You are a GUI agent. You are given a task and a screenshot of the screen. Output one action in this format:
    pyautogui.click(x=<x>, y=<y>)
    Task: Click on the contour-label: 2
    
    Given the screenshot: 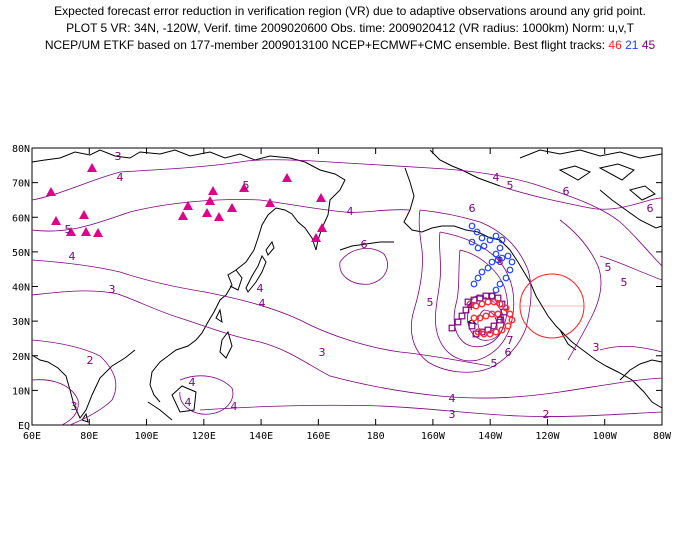 What is the action you would take?
    pyautogui.click(x=546, y=414)
    